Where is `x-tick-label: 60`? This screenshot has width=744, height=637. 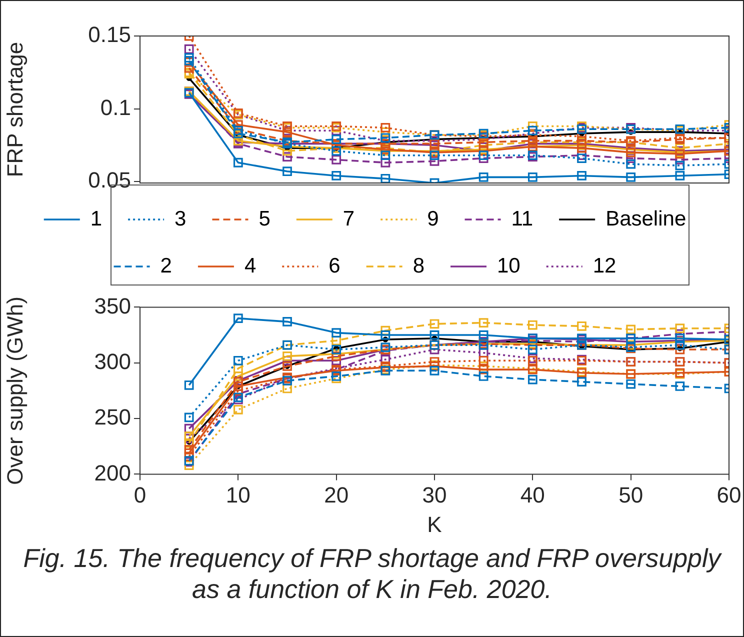 x-tick-label: 60 is located at coordinates (729, 495).